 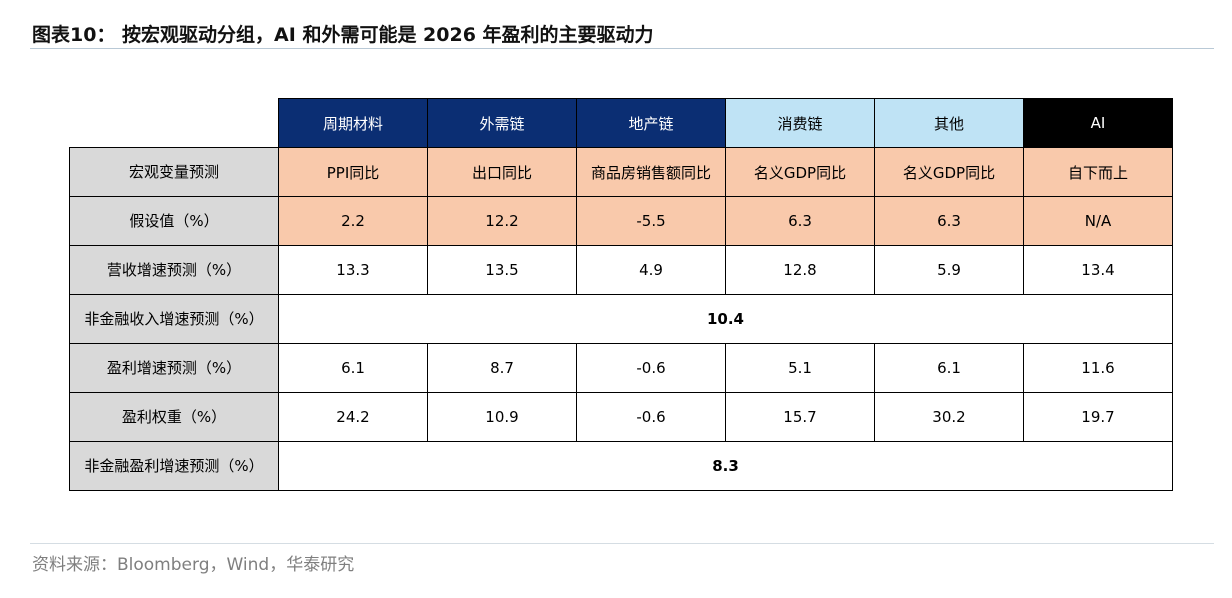 I want to click on table-cell: PPI同比, so click(x=353, y=172).